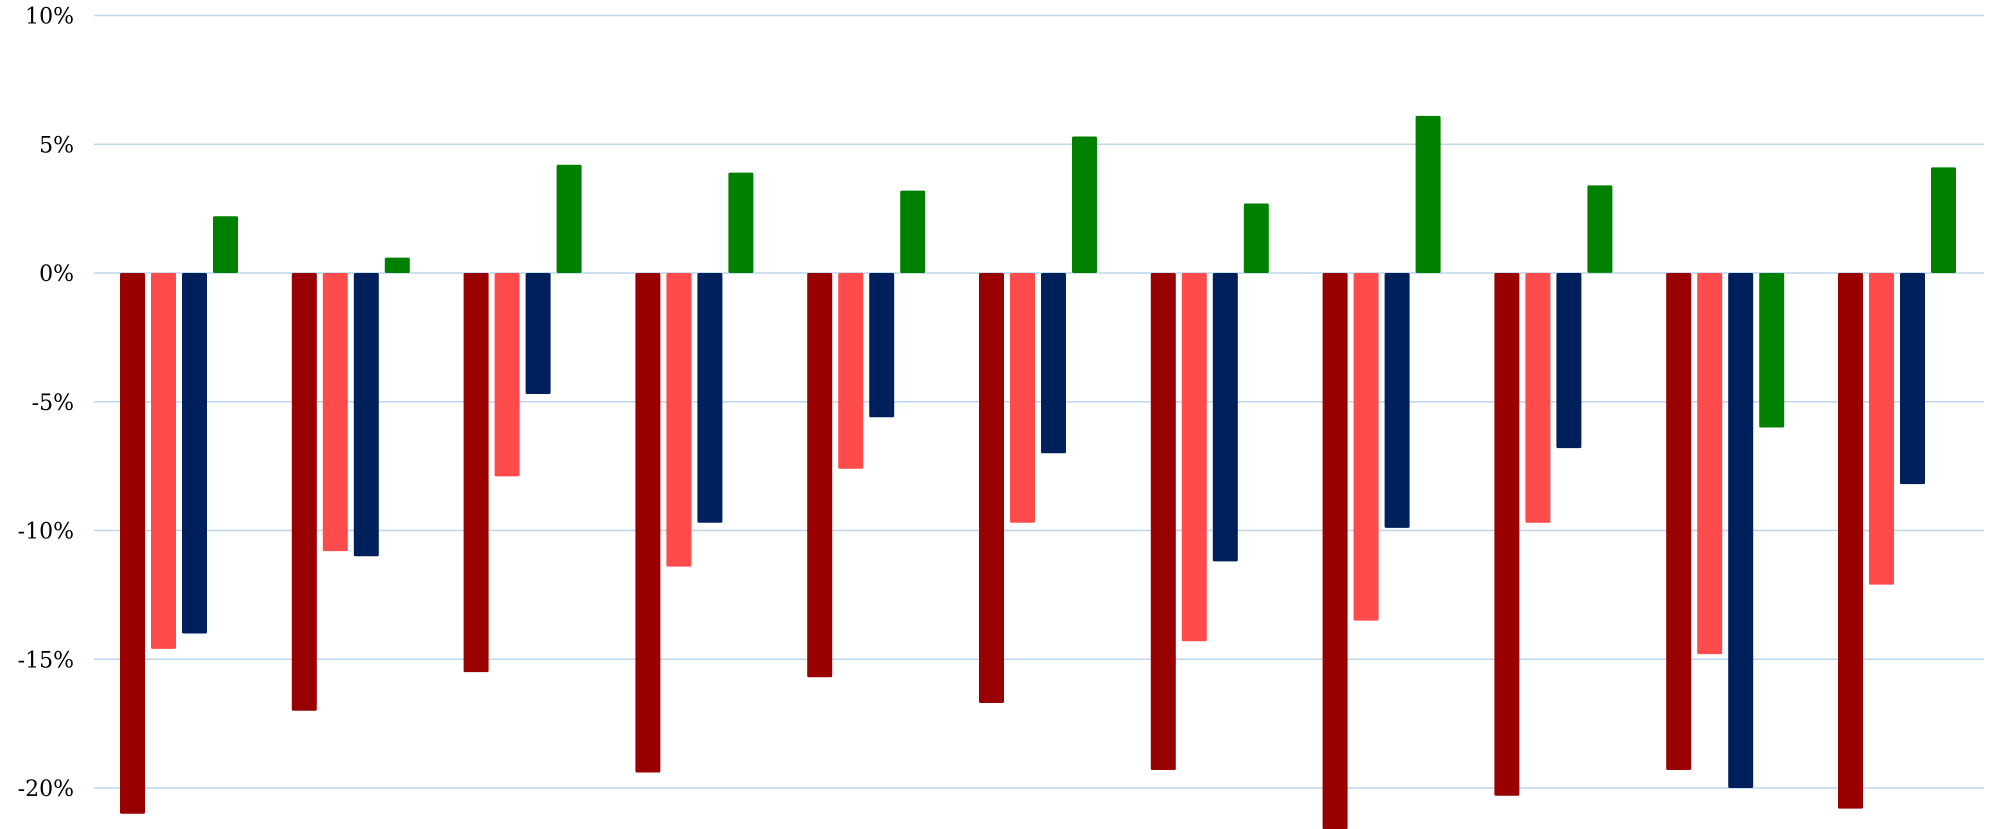  I want to click on y-tick-label: -15%, so click(46, 660).